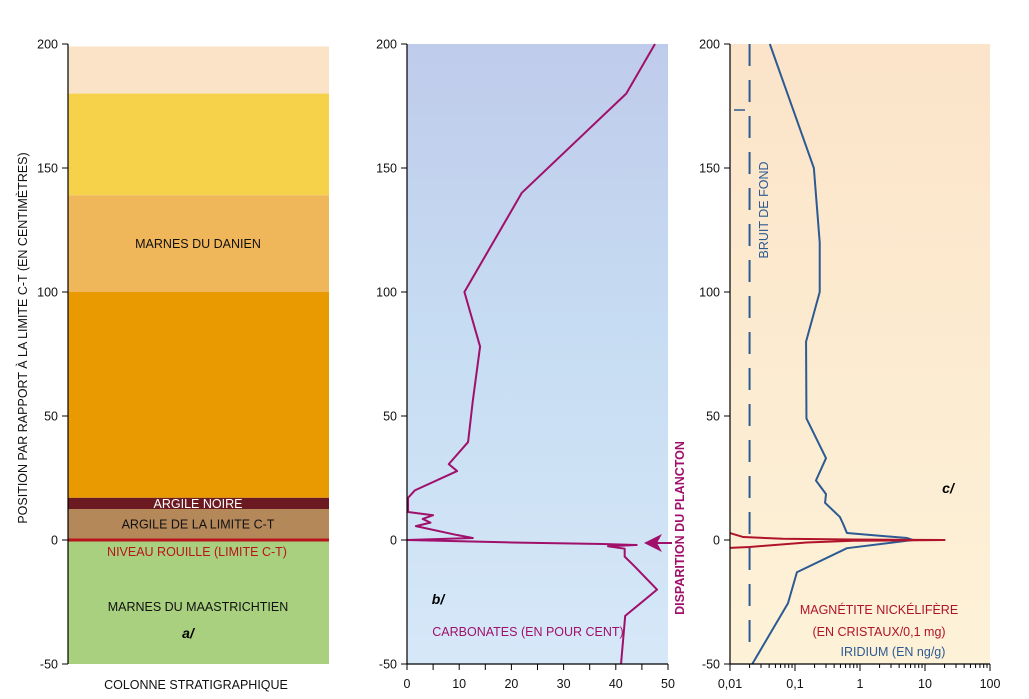 This screenshot has height=699, width=1029. What do you see at coordinates (860, 684) in the screenshot?
I see `x-tick-label: 1` at bounding box center [860, 684].